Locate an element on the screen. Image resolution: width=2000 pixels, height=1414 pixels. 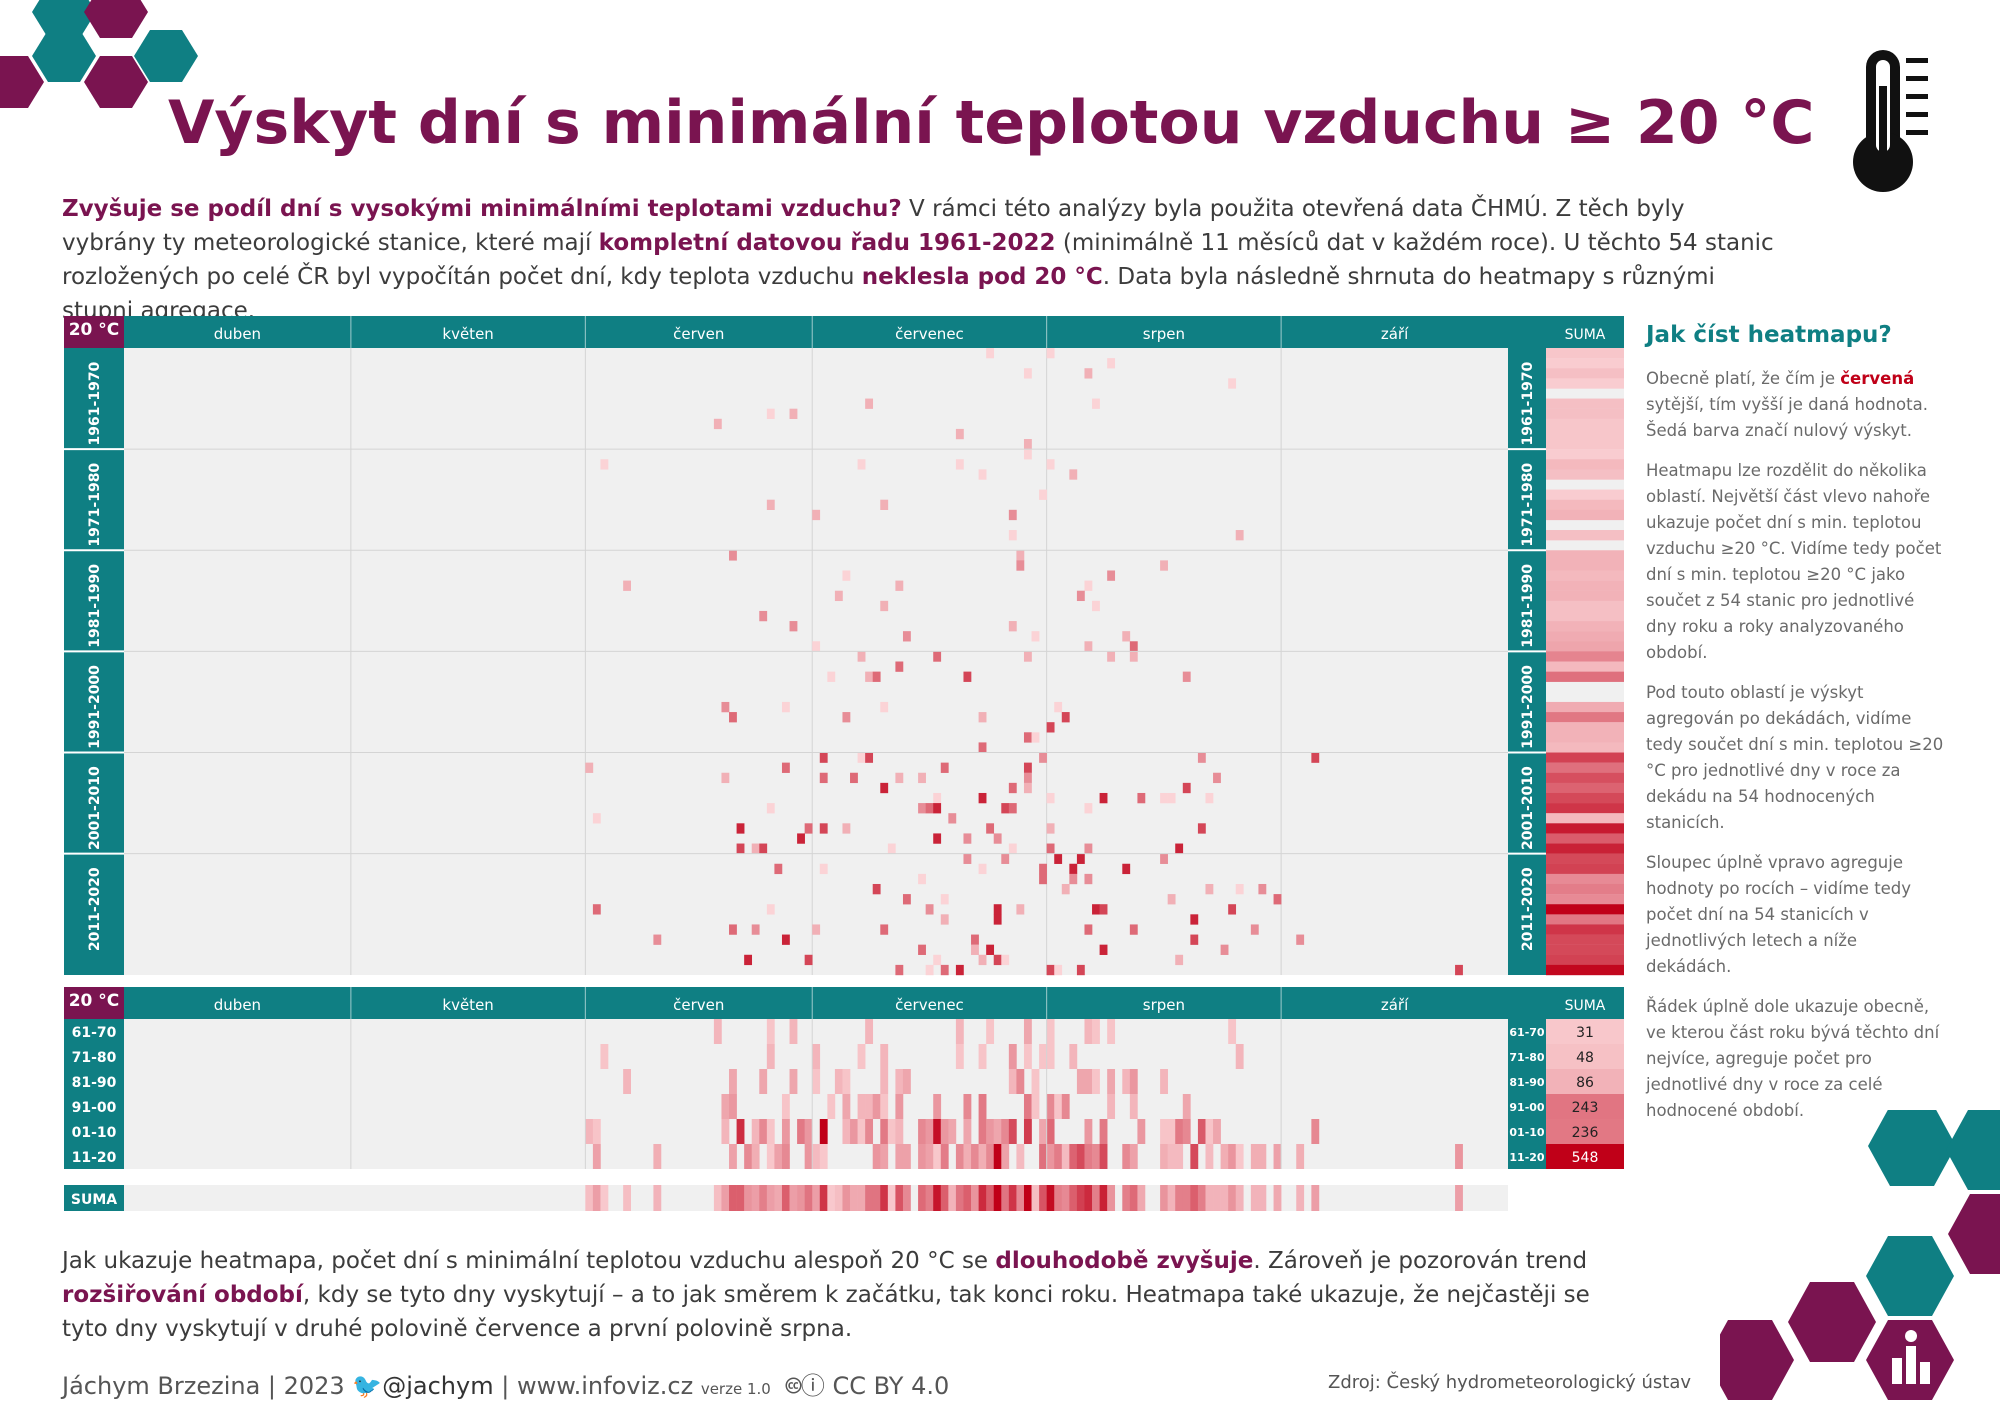
intro-bold-2: neklesla pod 20 °C is located at coordinates (982, 277).